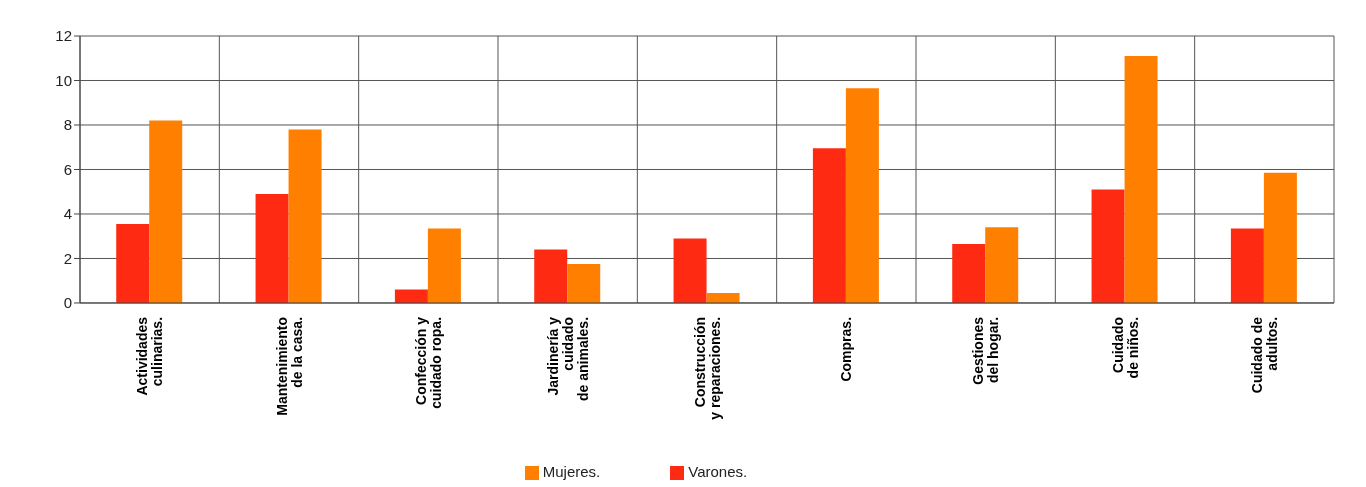  I want to click on x-tick-label: Compras., so click(846, 349).